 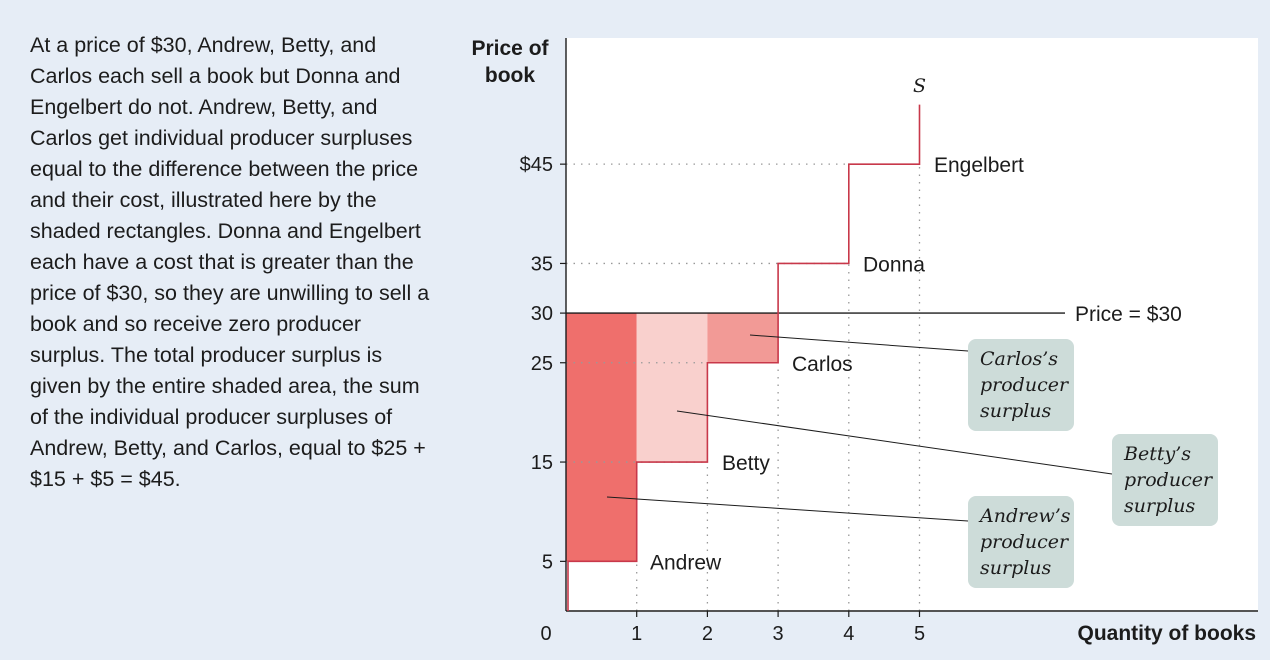 What do you see at coordinates (1019, 359) in the screenshot?
I see `callout-text-carlos: Carlos’s` at bounding box center [1019, 359].